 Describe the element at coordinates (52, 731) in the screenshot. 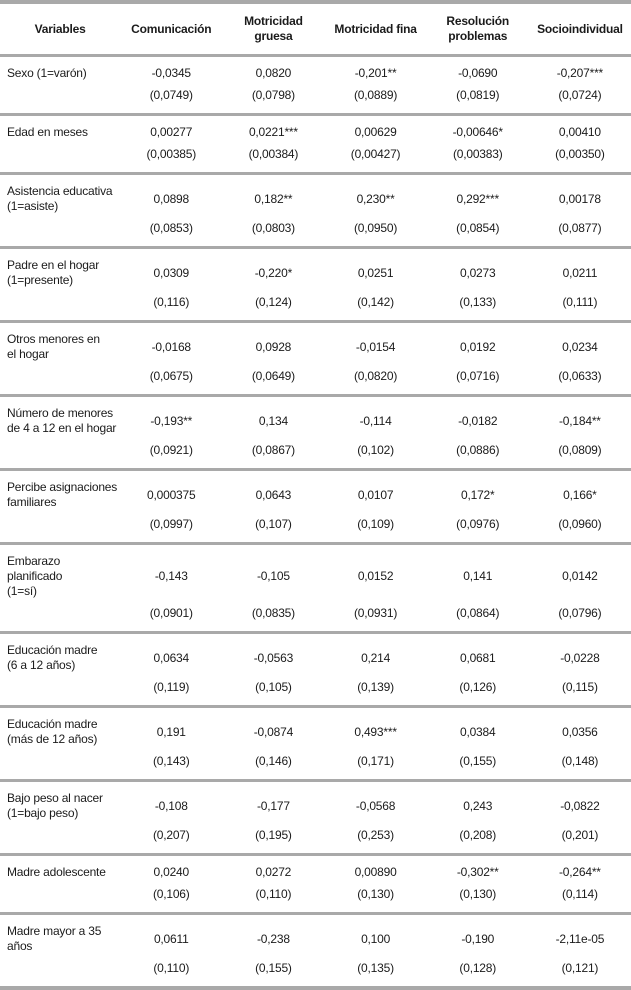

I see `row-label: Educación madre (más de 12 años)` at that location.